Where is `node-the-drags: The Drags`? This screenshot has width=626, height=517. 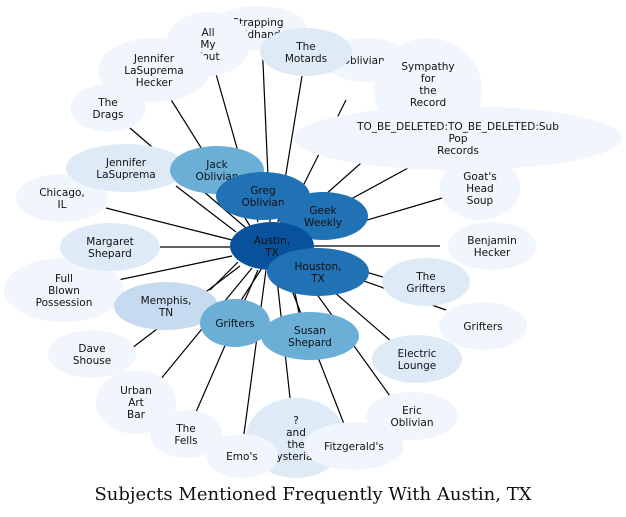 node-the-drags: The Drags is located at coordinates (108, 108).